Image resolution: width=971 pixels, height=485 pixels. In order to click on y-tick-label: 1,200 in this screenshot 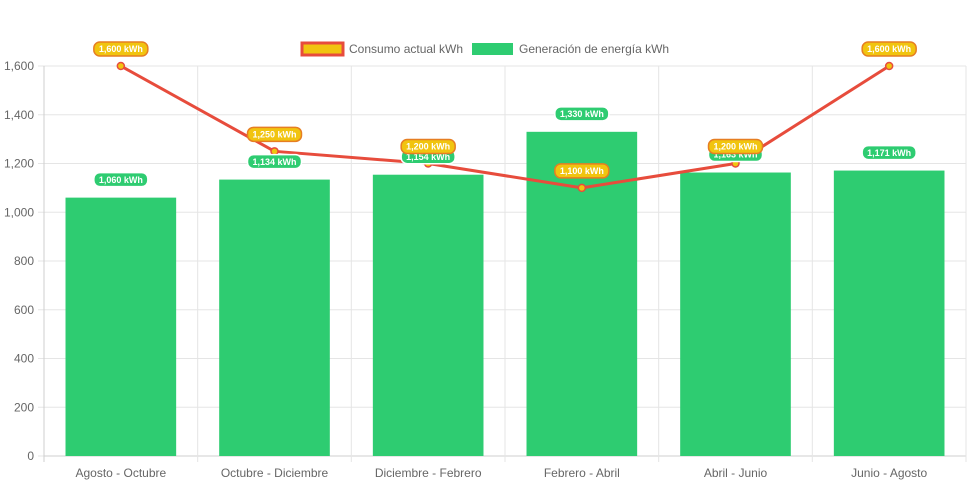, I will do `click(19, 164)`.